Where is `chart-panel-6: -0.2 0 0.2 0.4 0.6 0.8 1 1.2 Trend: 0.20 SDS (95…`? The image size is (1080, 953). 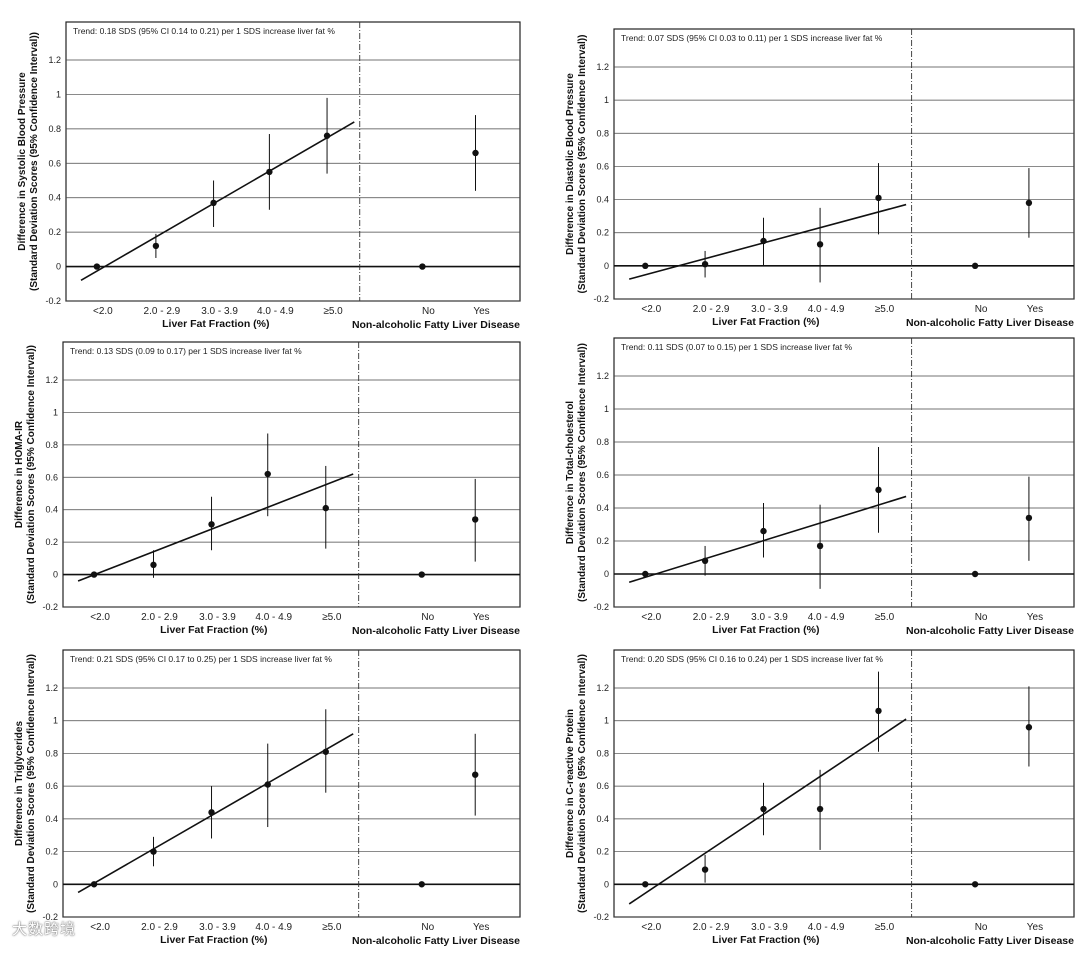 chart-panel-6: -0.2 0 0.2 0.4 0.6 0.8 1 1.2 Trend: 0.20 SDS (95… is located at coordinates (820, 798).